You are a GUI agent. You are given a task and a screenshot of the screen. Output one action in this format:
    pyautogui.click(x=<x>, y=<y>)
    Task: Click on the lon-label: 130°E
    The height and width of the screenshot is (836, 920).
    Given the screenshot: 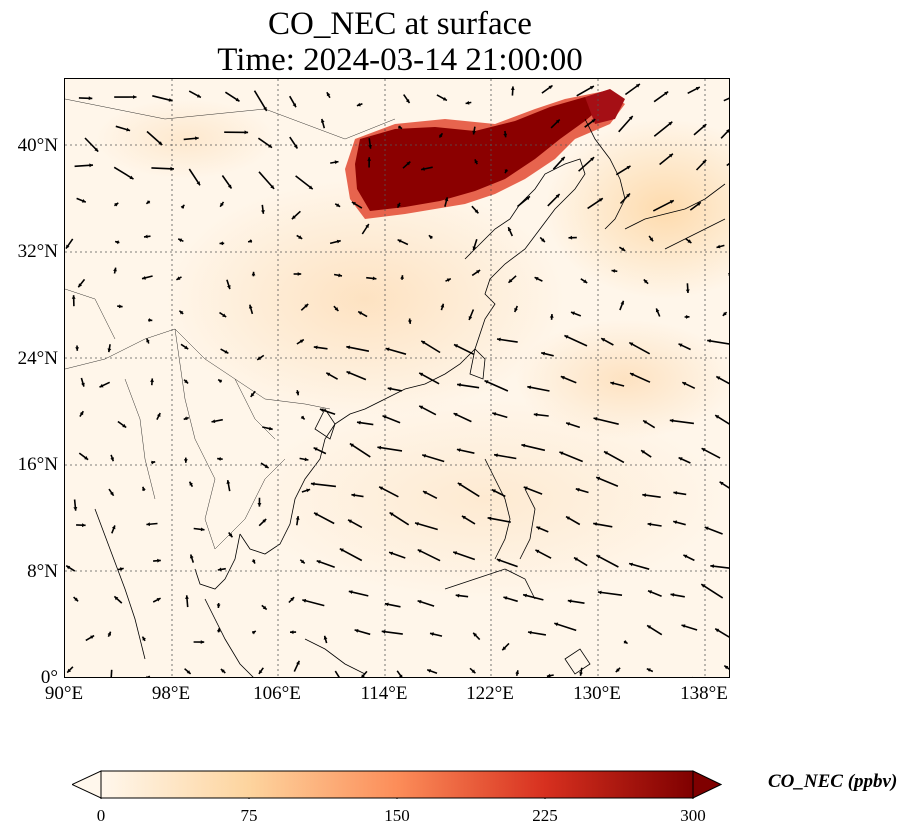 What is the action you would take?
    pyautogui.click(x=597, y=693)
    